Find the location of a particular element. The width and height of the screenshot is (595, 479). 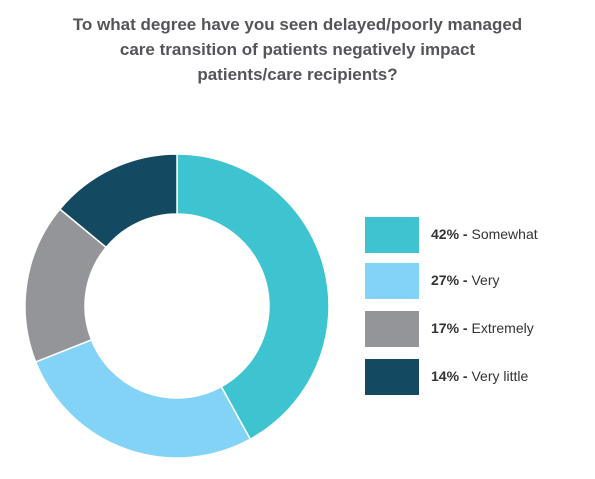

donut-slice-very-little is located at coordinates (118, 201).